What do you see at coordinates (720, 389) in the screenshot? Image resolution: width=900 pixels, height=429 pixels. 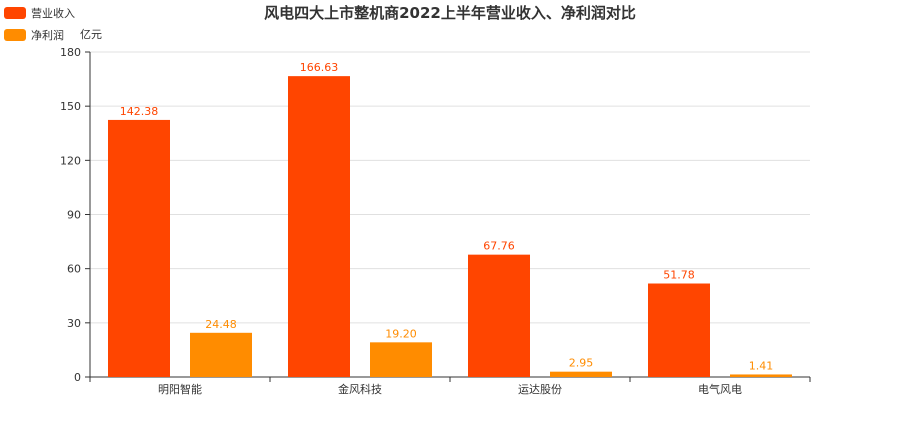 I see `x-tick-label: 电气风电` at bounding box center [720, 389].